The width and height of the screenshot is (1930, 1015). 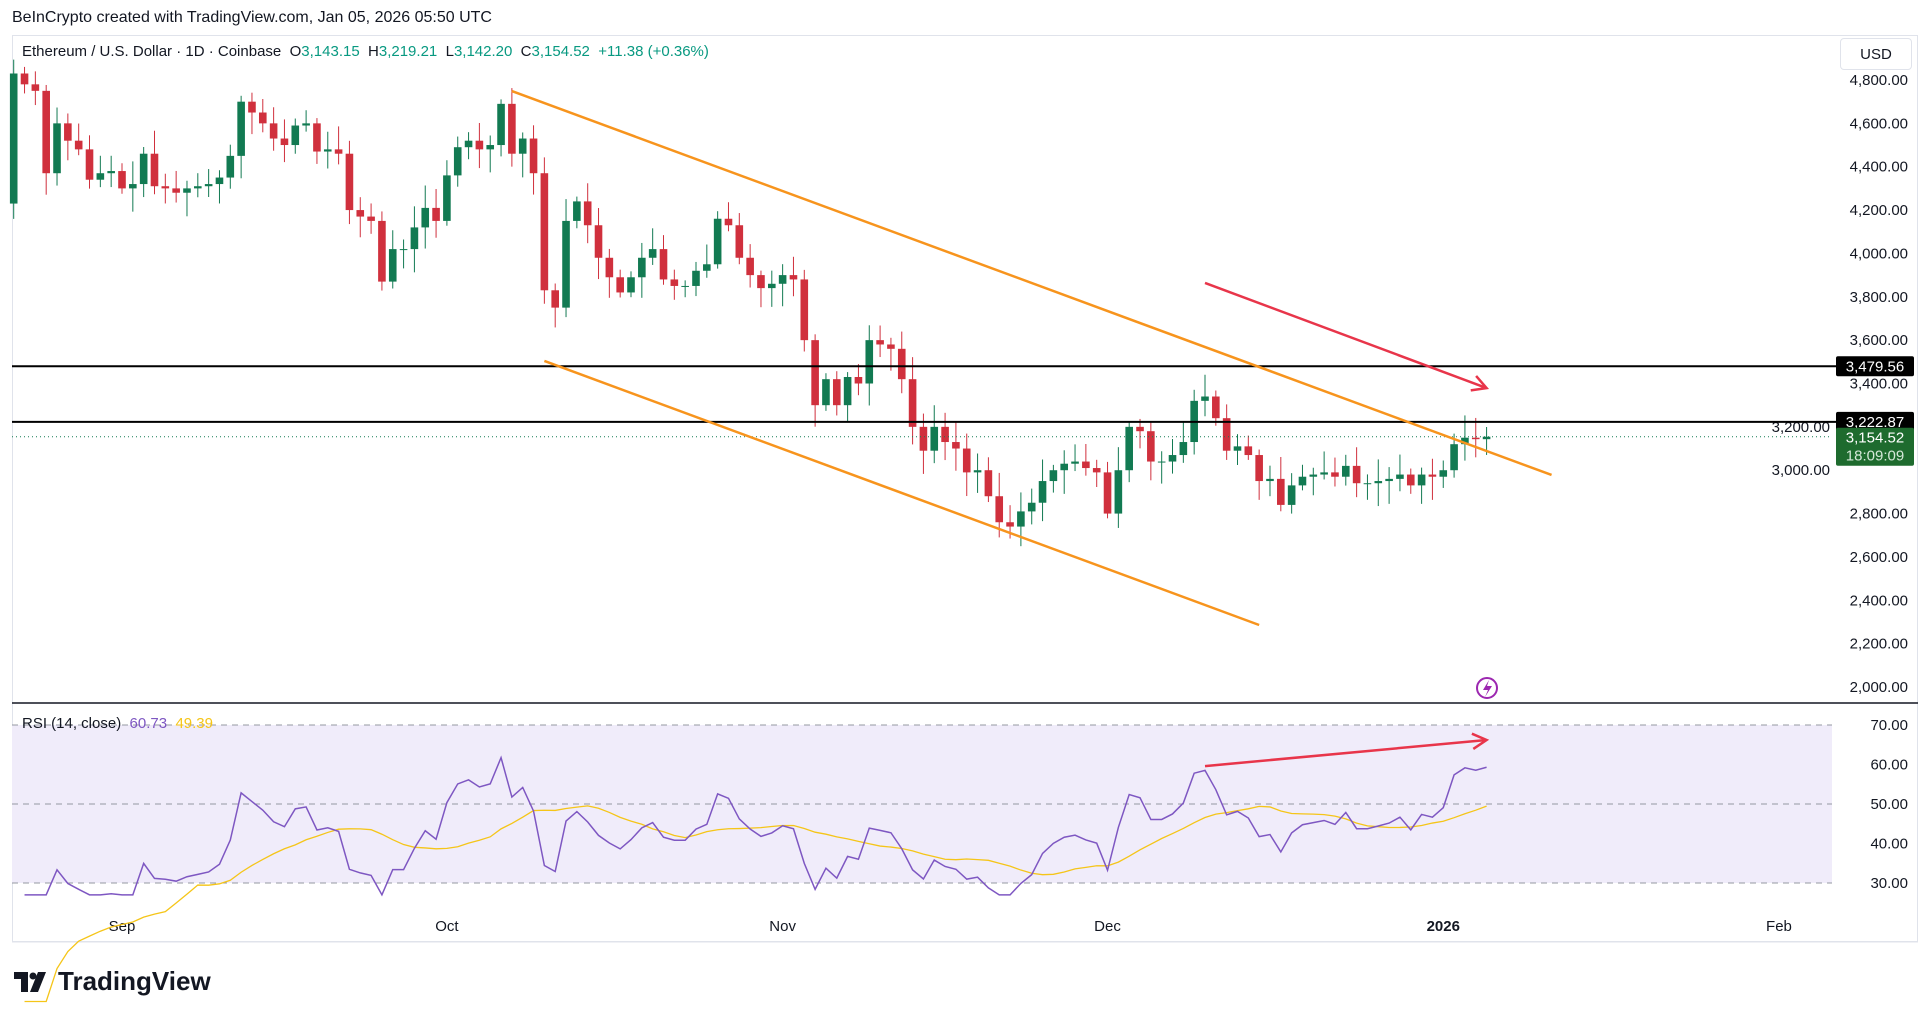 I want to click on price-tick-label: 3,800.00, so click(x=1879, y=297).